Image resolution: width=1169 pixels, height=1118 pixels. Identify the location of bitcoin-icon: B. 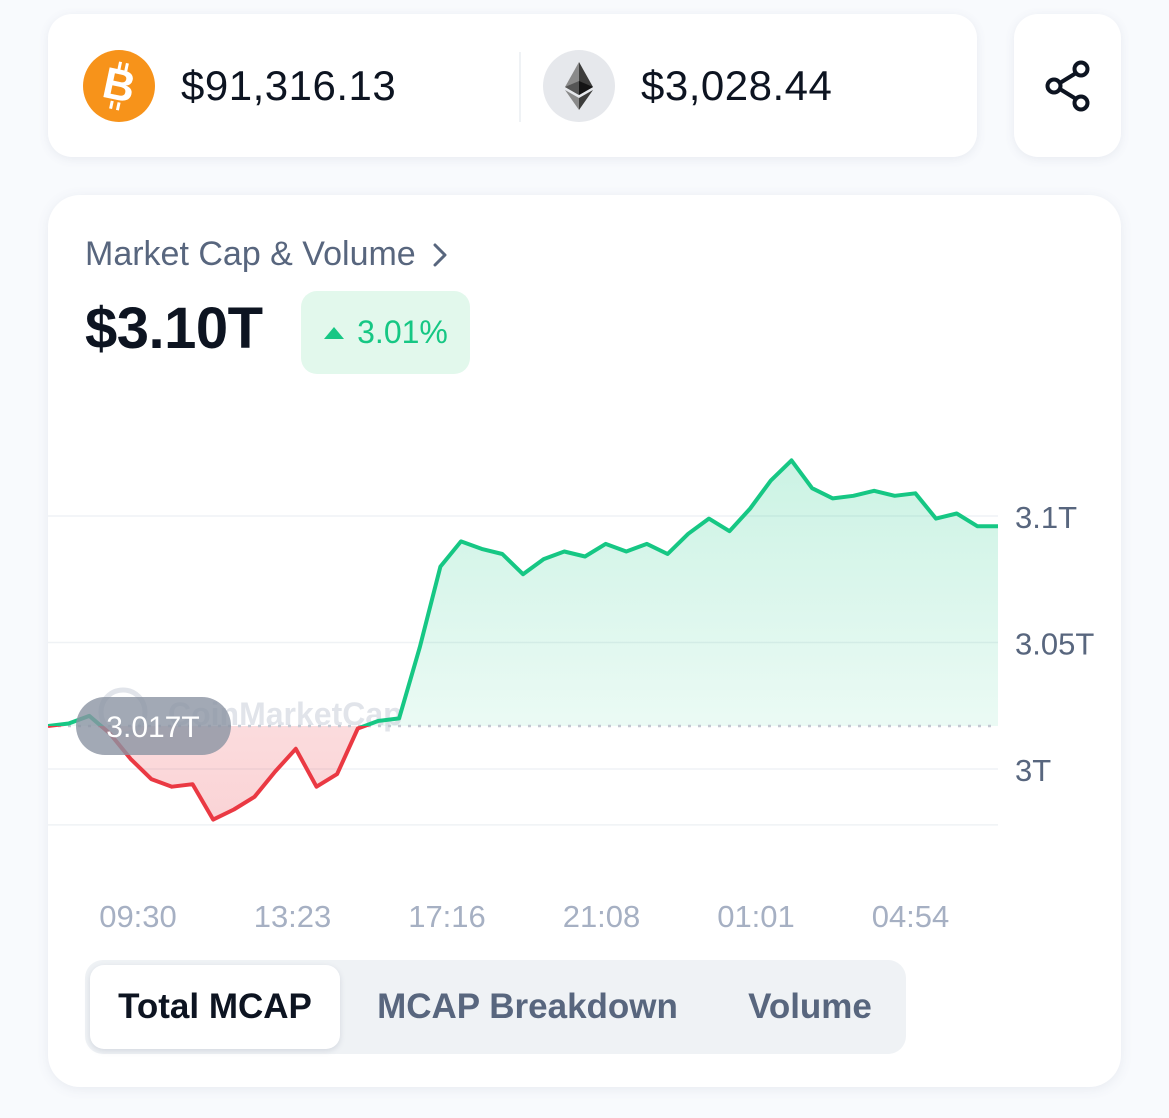
(119, 85).